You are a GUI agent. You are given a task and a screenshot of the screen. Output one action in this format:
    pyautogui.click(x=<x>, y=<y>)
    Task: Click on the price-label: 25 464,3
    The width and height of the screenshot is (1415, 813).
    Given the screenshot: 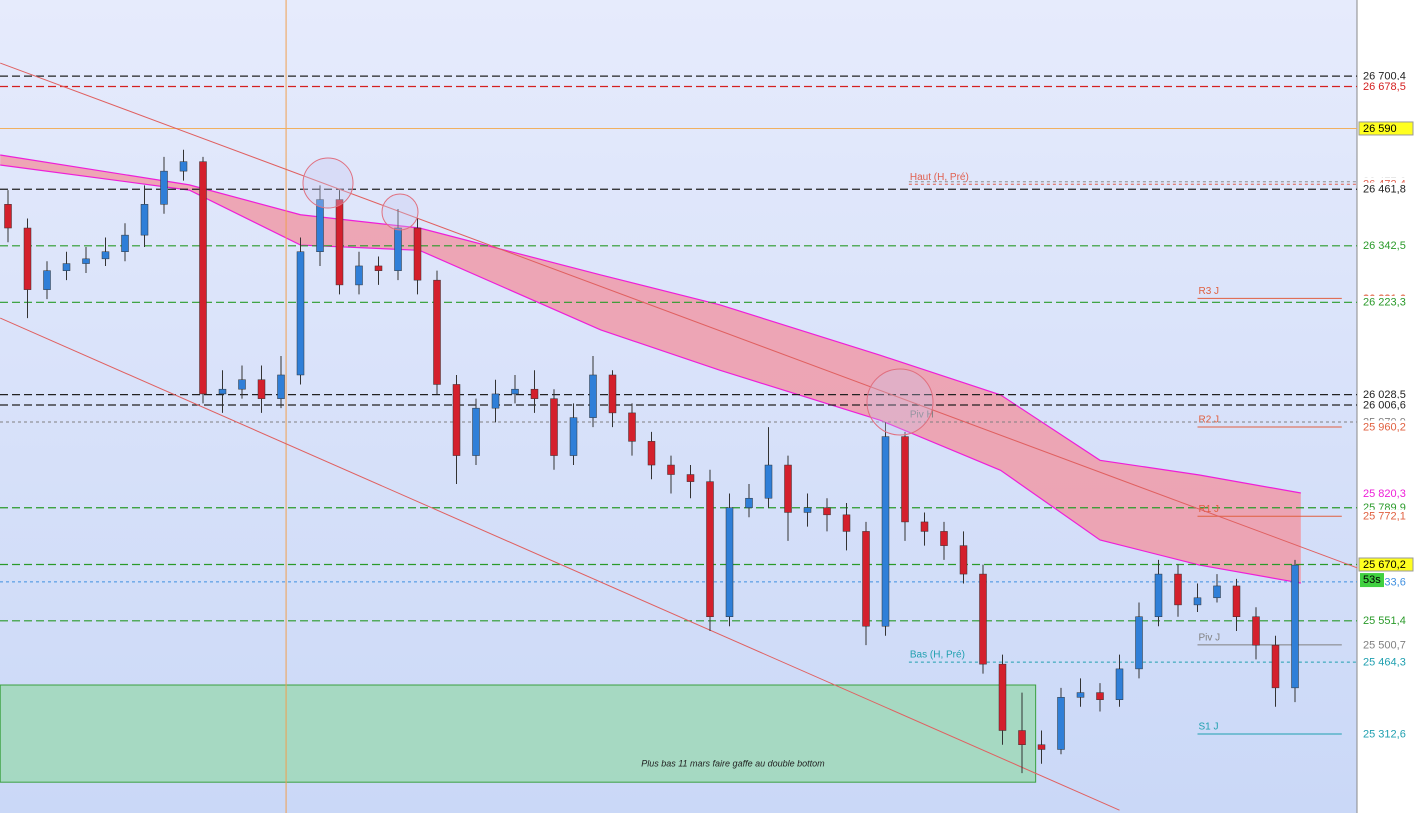 What is the action you would take?
    pyautogui.click(x=1384, y=663)
    